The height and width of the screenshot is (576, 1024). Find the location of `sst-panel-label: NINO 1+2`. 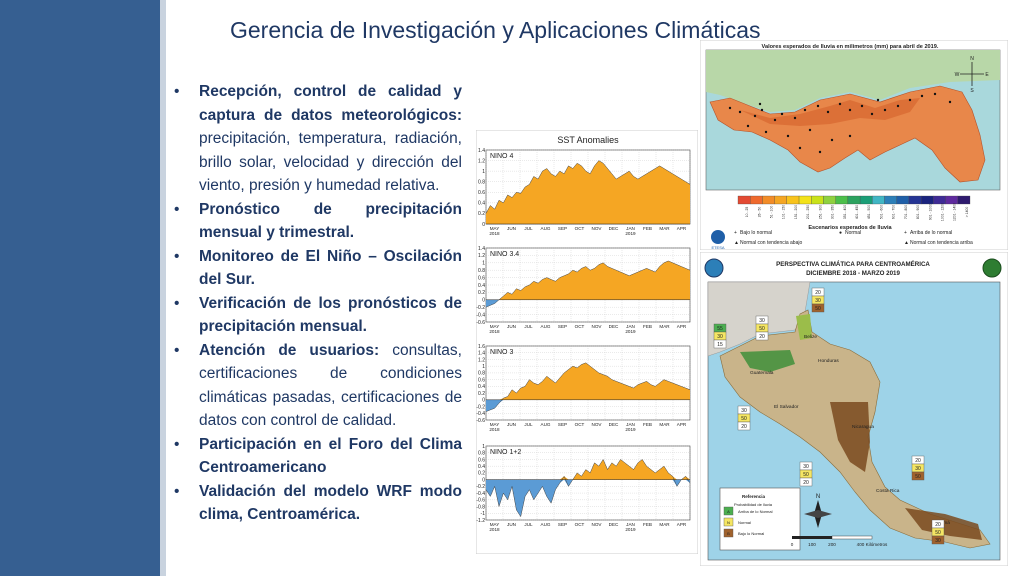

sst-panel-label: NINO 1+2 is located at coordinates (505, 452).